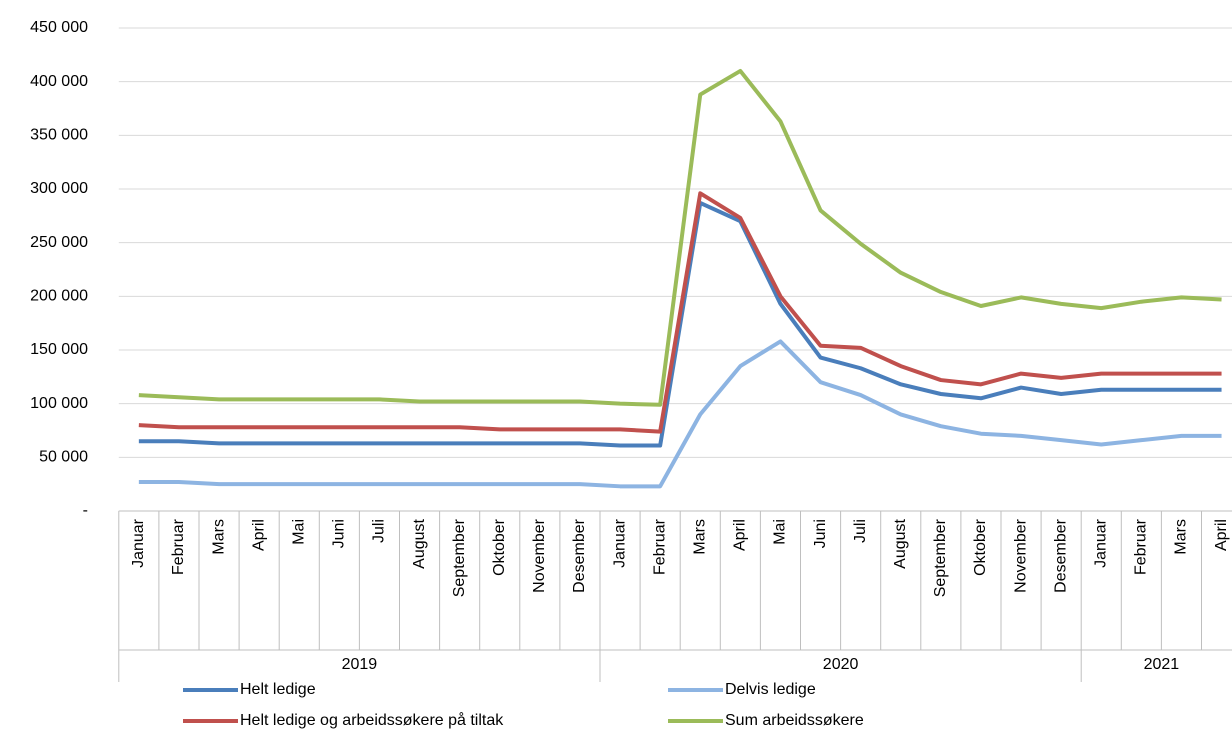 Image resolution: width=1232 pixels, height=736 pixels. Describe the element at coordinates (794, 720) in the screenshot. I see `legend-label: Sum arbeidssøkere` at that location.